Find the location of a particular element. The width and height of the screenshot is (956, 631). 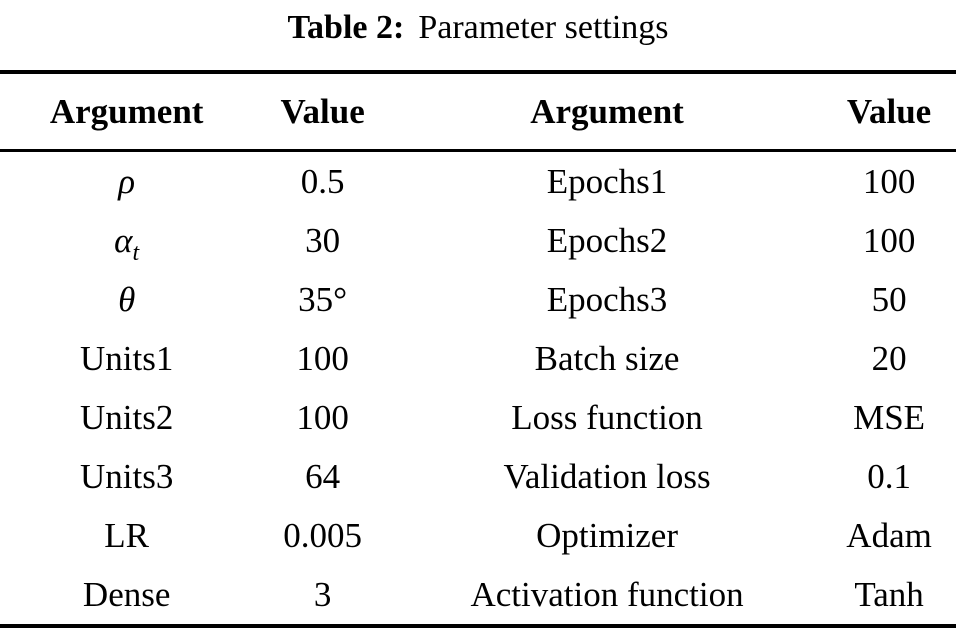

value-cell: MSE is located at coordinates (889, 417).